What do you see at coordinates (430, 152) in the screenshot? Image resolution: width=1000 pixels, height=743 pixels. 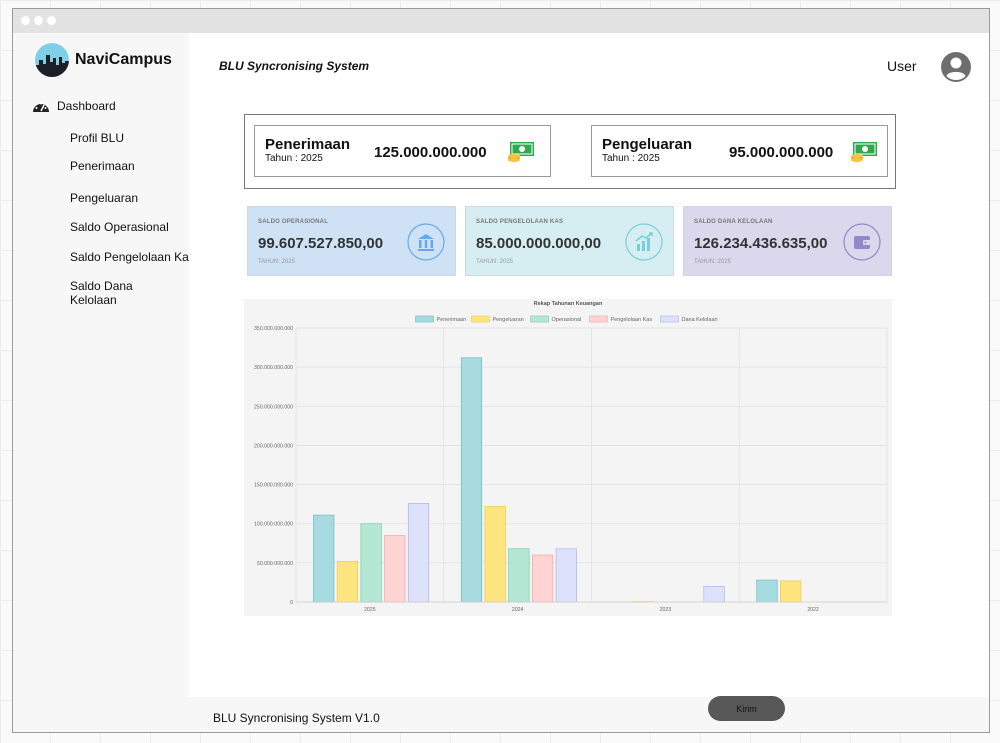 I see `summary-value: 125.000.000.000` at bounding box center [430, 152].